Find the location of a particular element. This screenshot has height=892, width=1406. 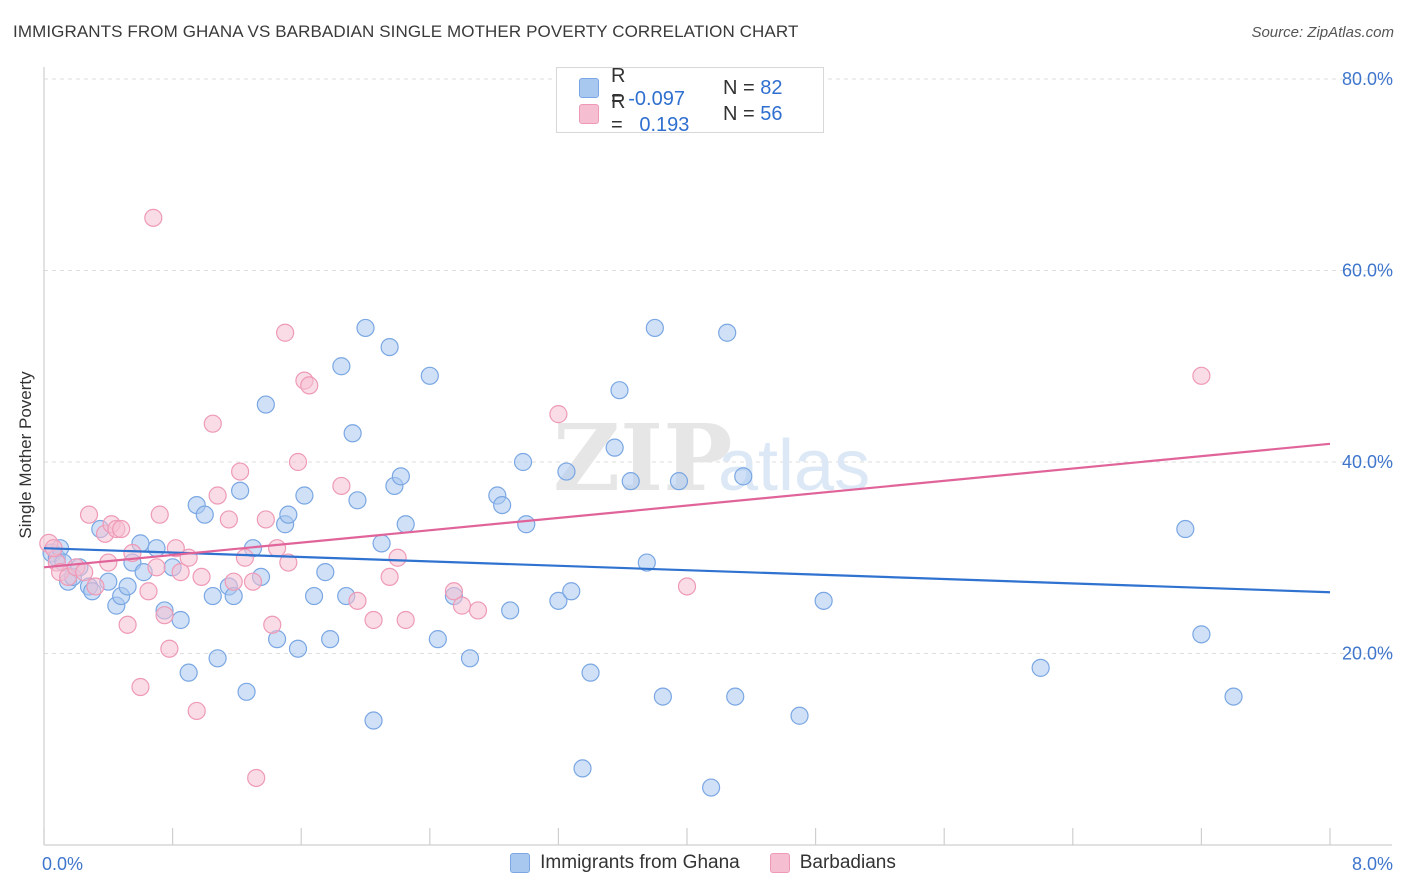

y-axis-label: Single Mother Poverty is located at coordinates (25, 455).